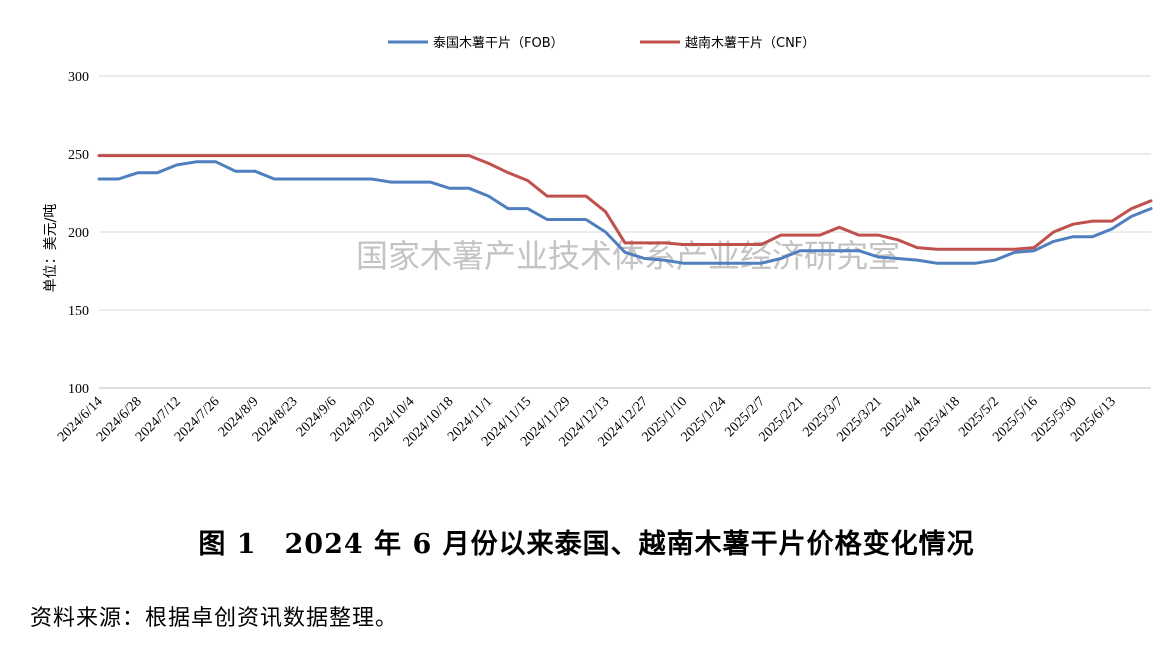 The width and height of the screenshot is (1173, 647). I want to click on series-line-vietnam, so click(625, 202).